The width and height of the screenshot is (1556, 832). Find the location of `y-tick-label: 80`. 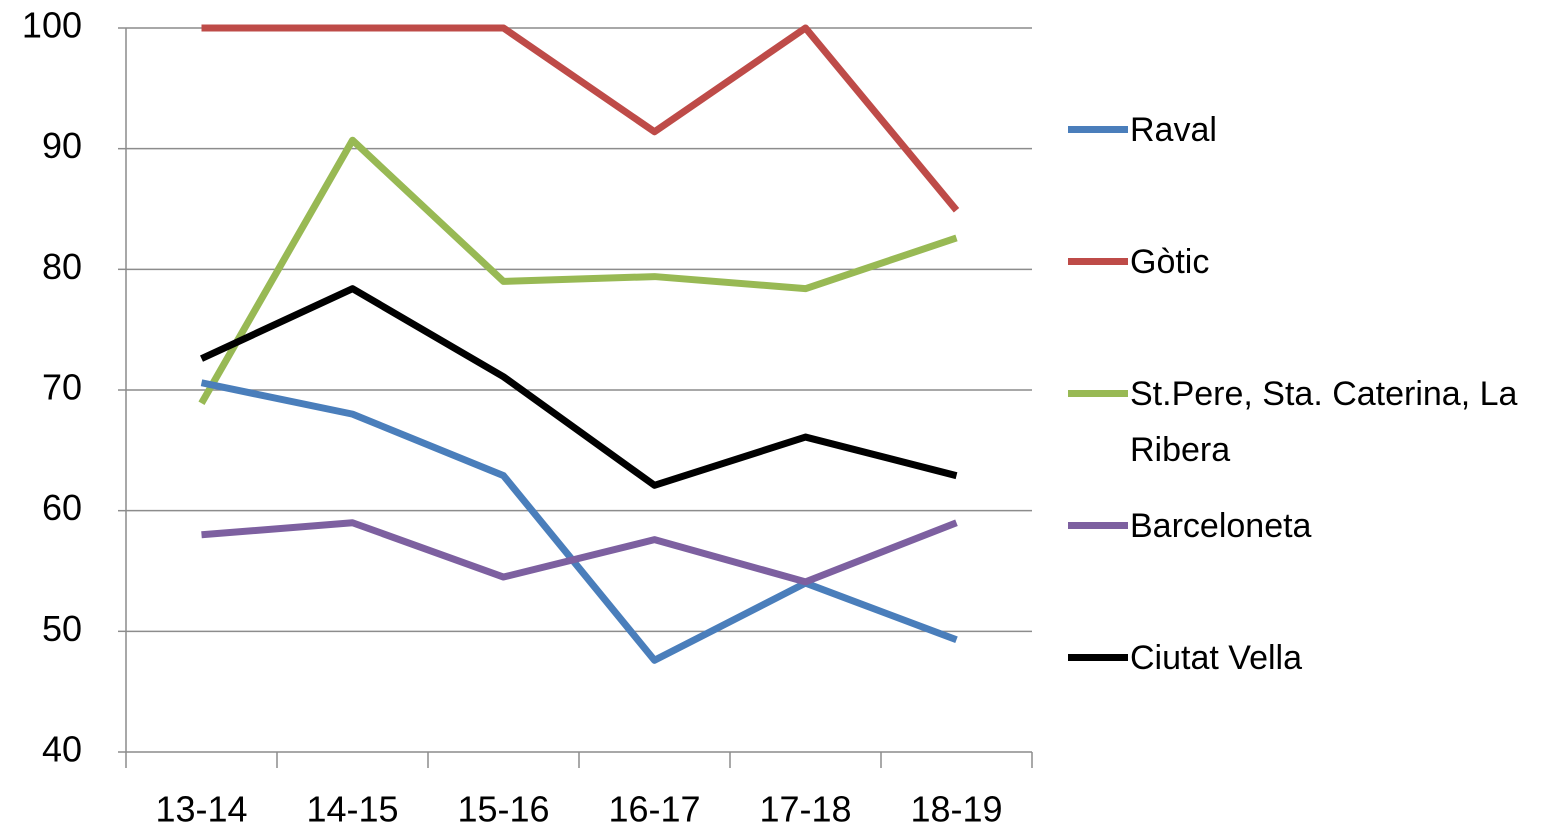

y-tick-label: 80 is located at coordinates (62, 266).